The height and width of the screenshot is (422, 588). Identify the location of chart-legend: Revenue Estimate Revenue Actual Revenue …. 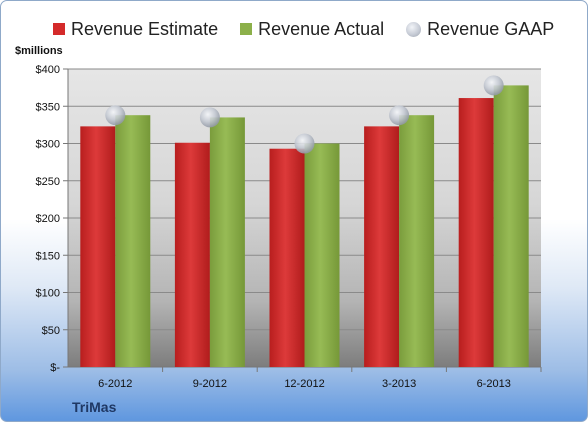
(303, 29).